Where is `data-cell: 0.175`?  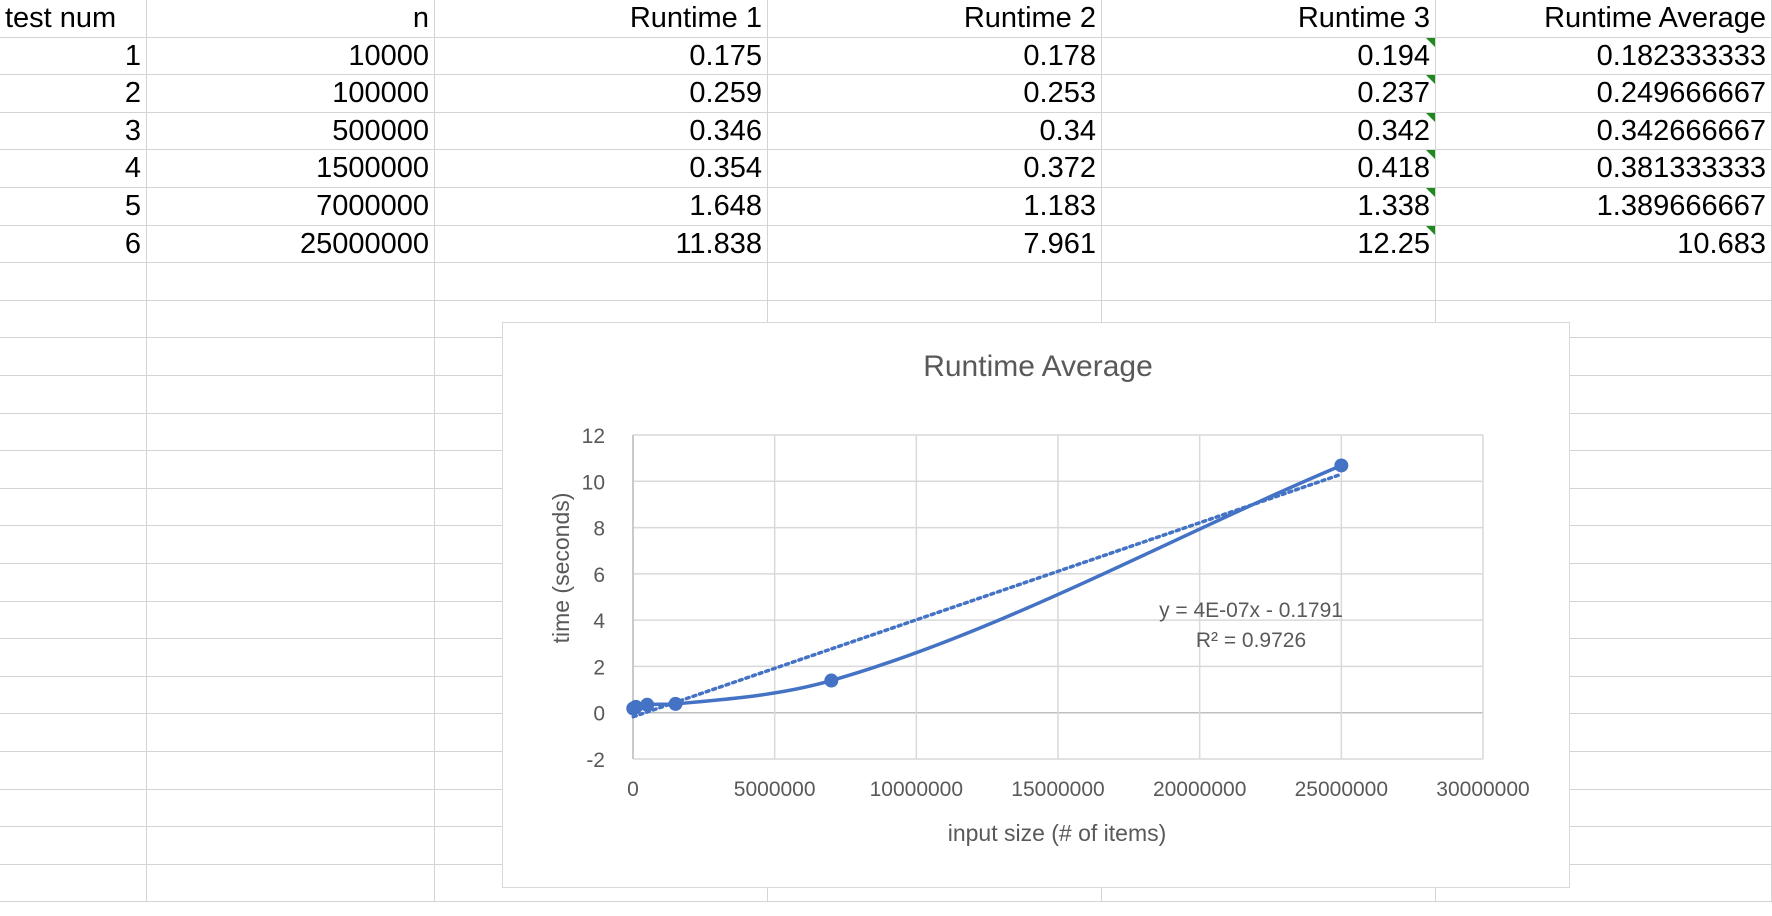 data-cell: 0.175 is located at coordinates (601, 56).